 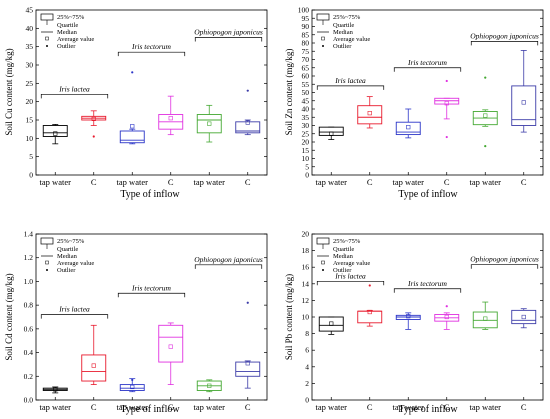 I want to click on y-tick-label: 0.2, so click(x=29, y=376).